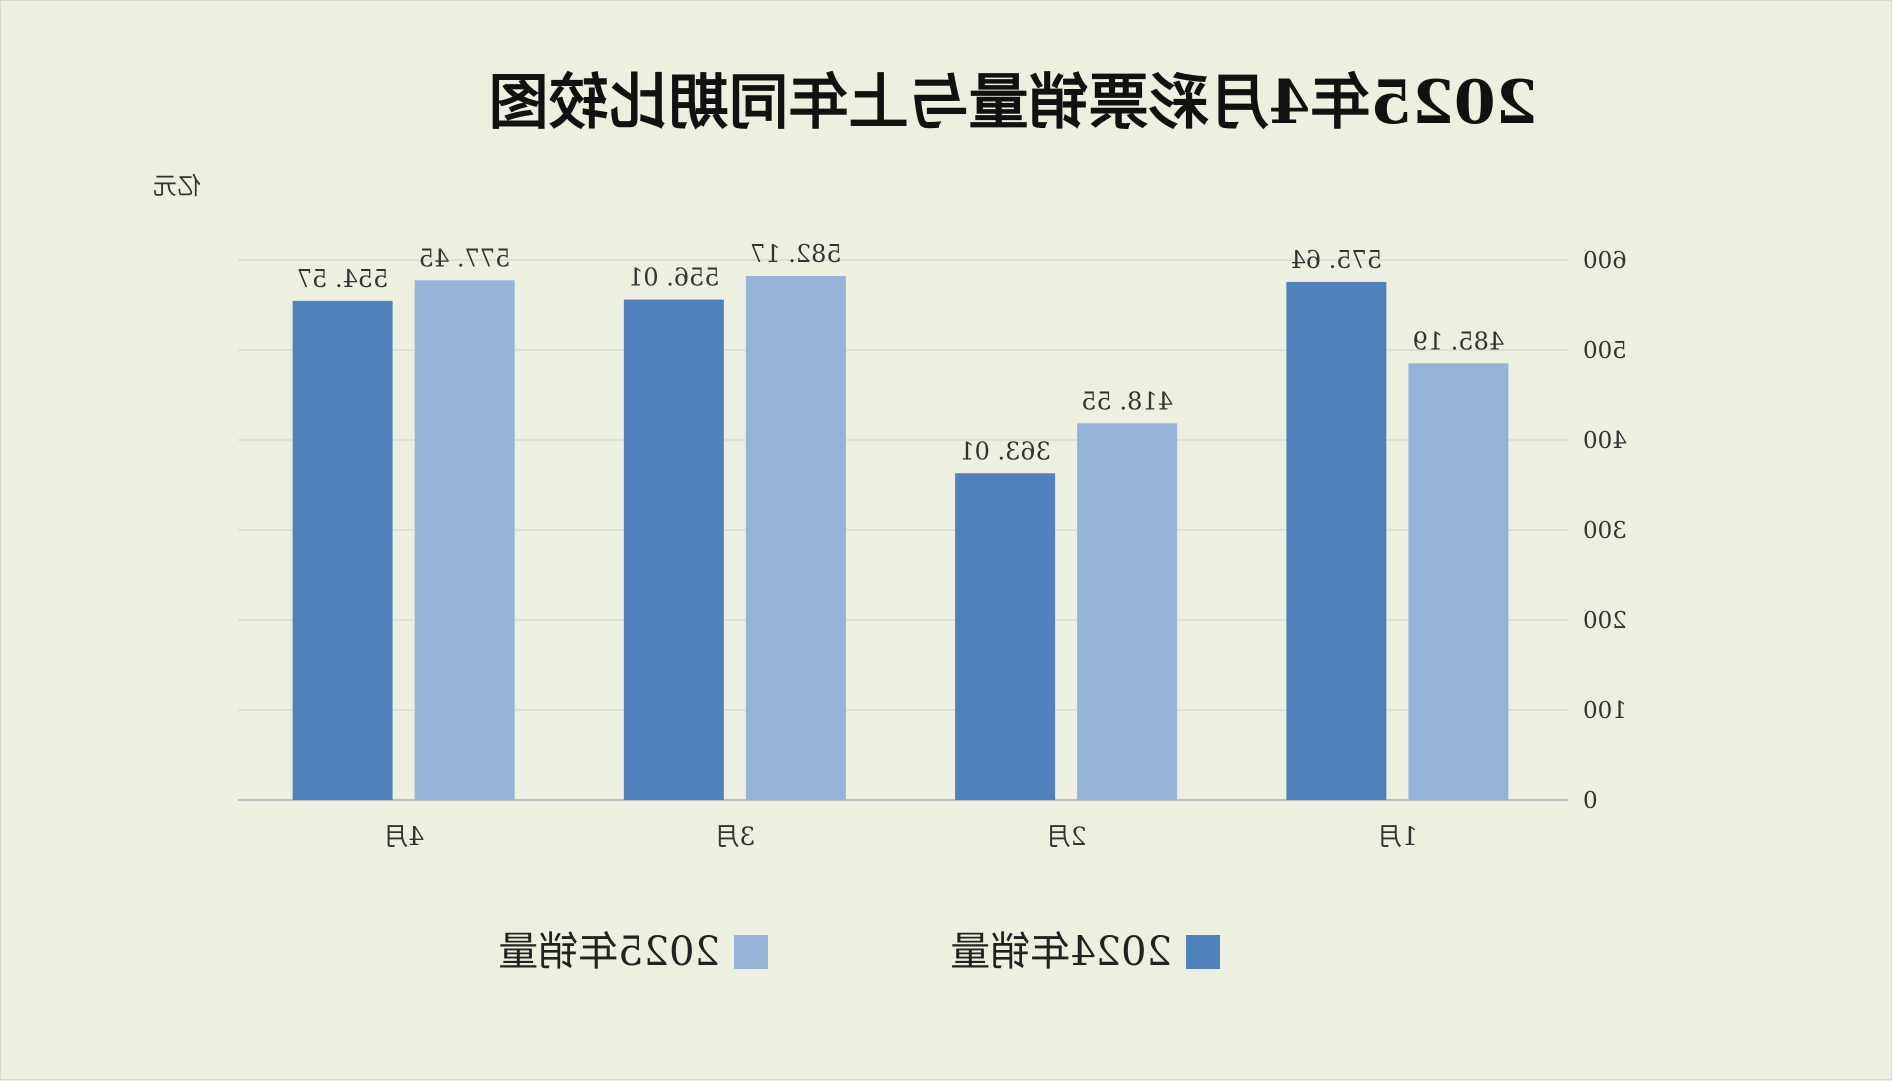 The image size is (1892, 1081). What do you see at coordinates (1061, 952) in the screenshot?
I see `legend-label: 2024年销量` at bounding box center [1061, 952].